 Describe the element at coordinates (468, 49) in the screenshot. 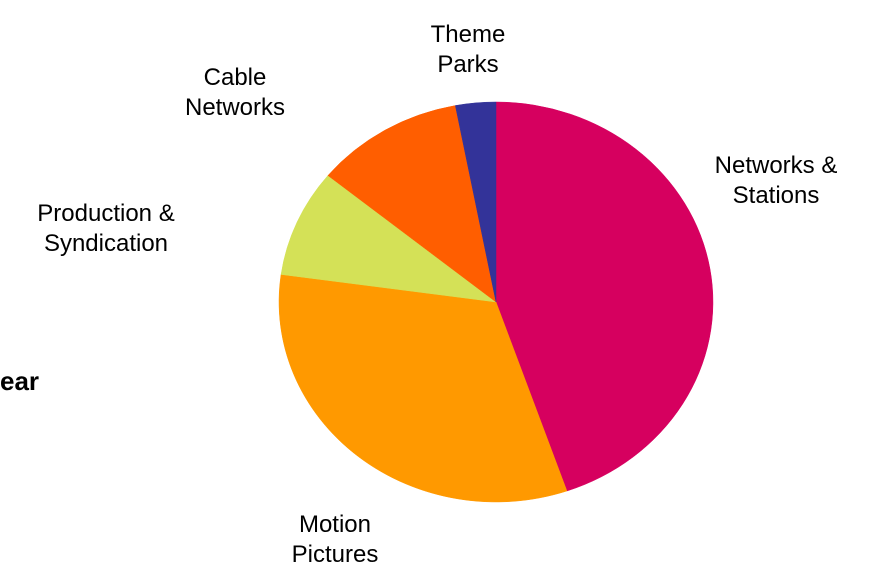

I see `slice-label-theme-parks: Theme Parks` at that location.